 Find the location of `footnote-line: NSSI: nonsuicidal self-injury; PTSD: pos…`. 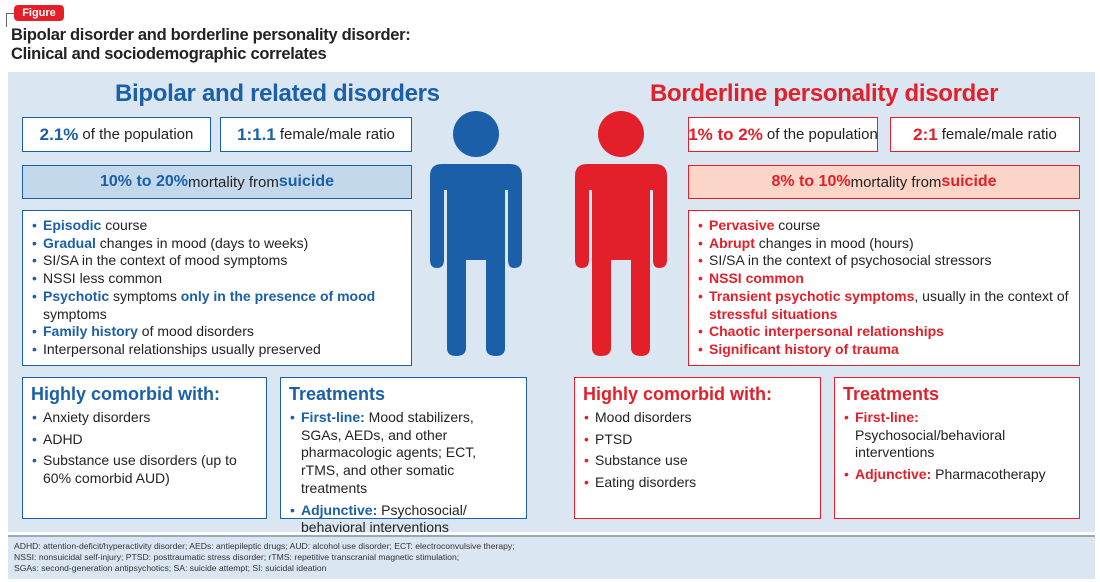

footnote-line: NSSI: nonsuicidal self-injury; PTSD: pos… is located at coordinates (237, 557).